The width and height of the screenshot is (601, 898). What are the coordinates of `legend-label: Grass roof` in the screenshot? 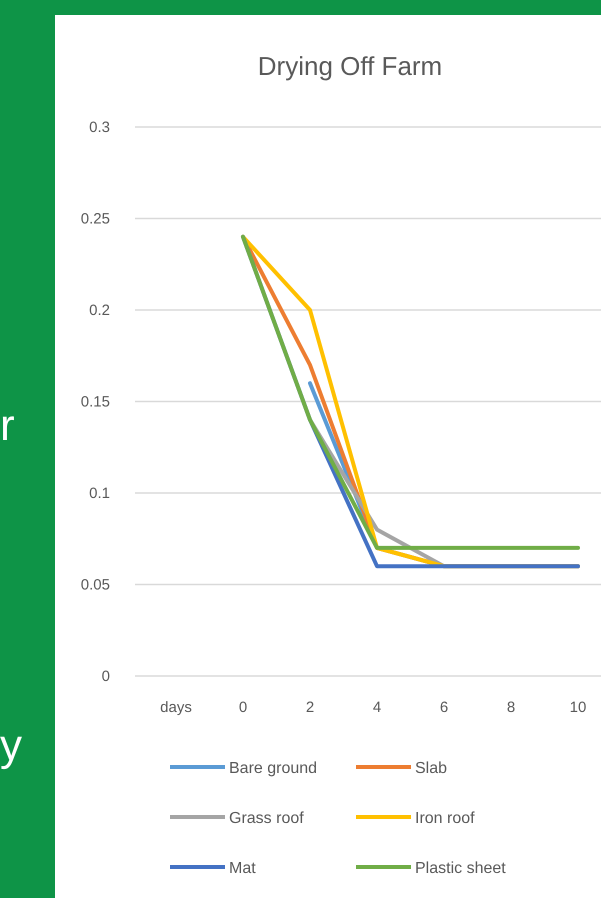 It's located at (266, 818).